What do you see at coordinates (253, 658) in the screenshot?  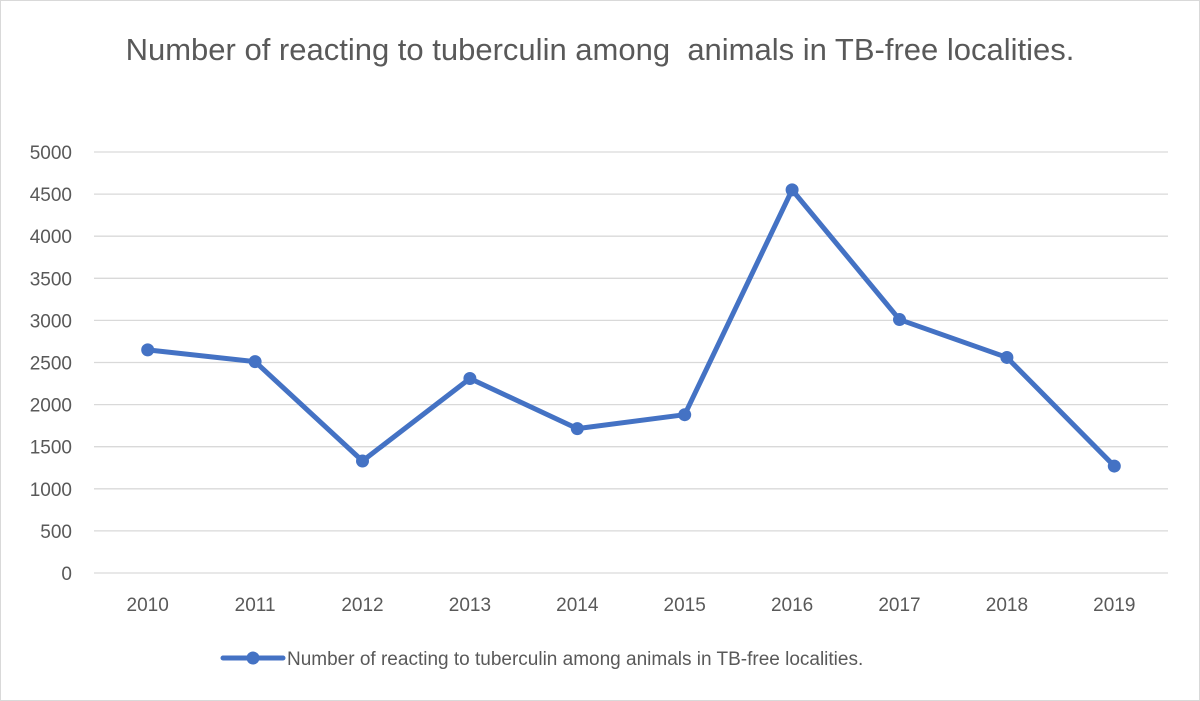 I see `legend-marker` at bounding box center [253, 658].